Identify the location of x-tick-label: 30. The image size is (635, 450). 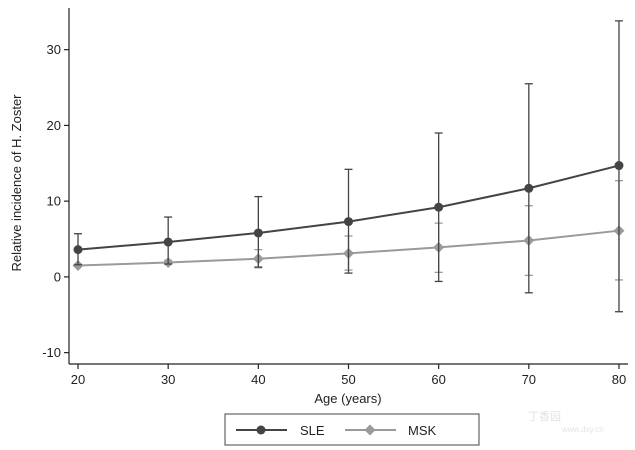
(168, 379).